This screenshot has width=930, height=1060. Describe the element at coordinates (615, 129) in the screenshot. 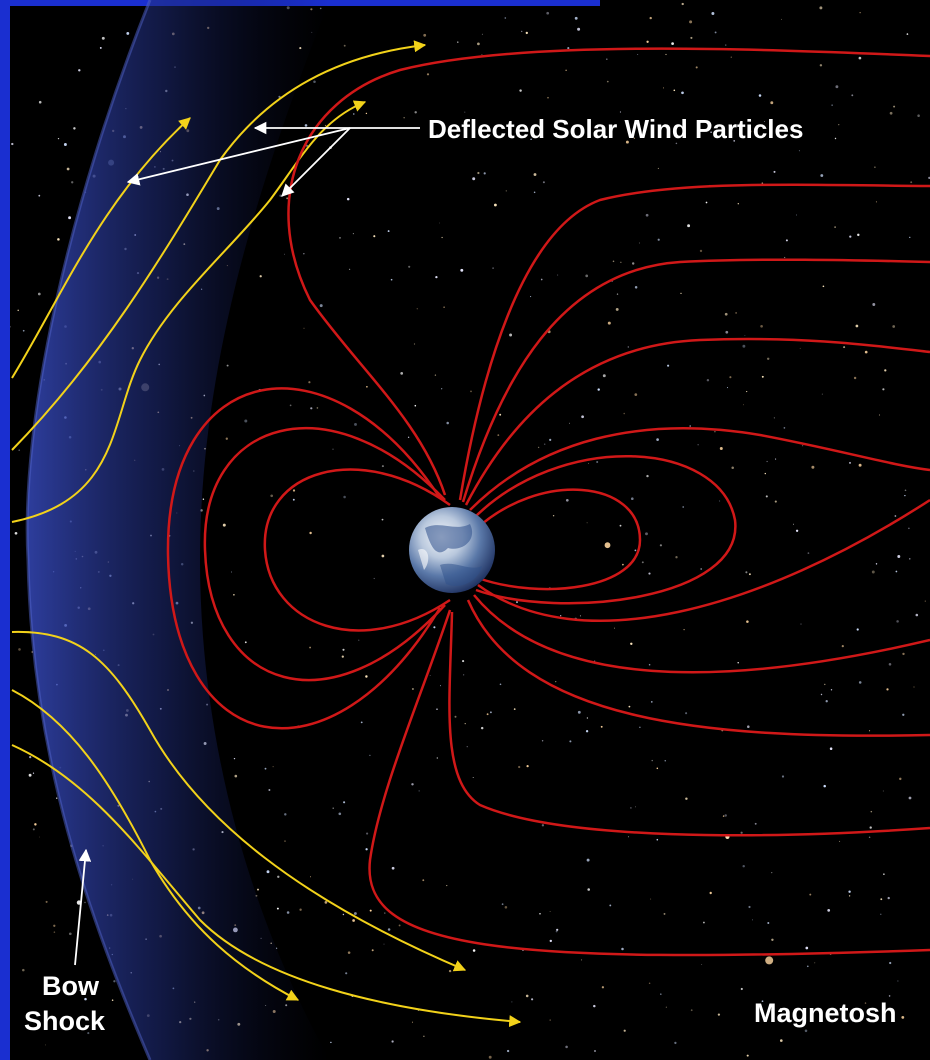

I see `deflected-solar-wind-label: Deflected Solar Wind Particles` at that location.